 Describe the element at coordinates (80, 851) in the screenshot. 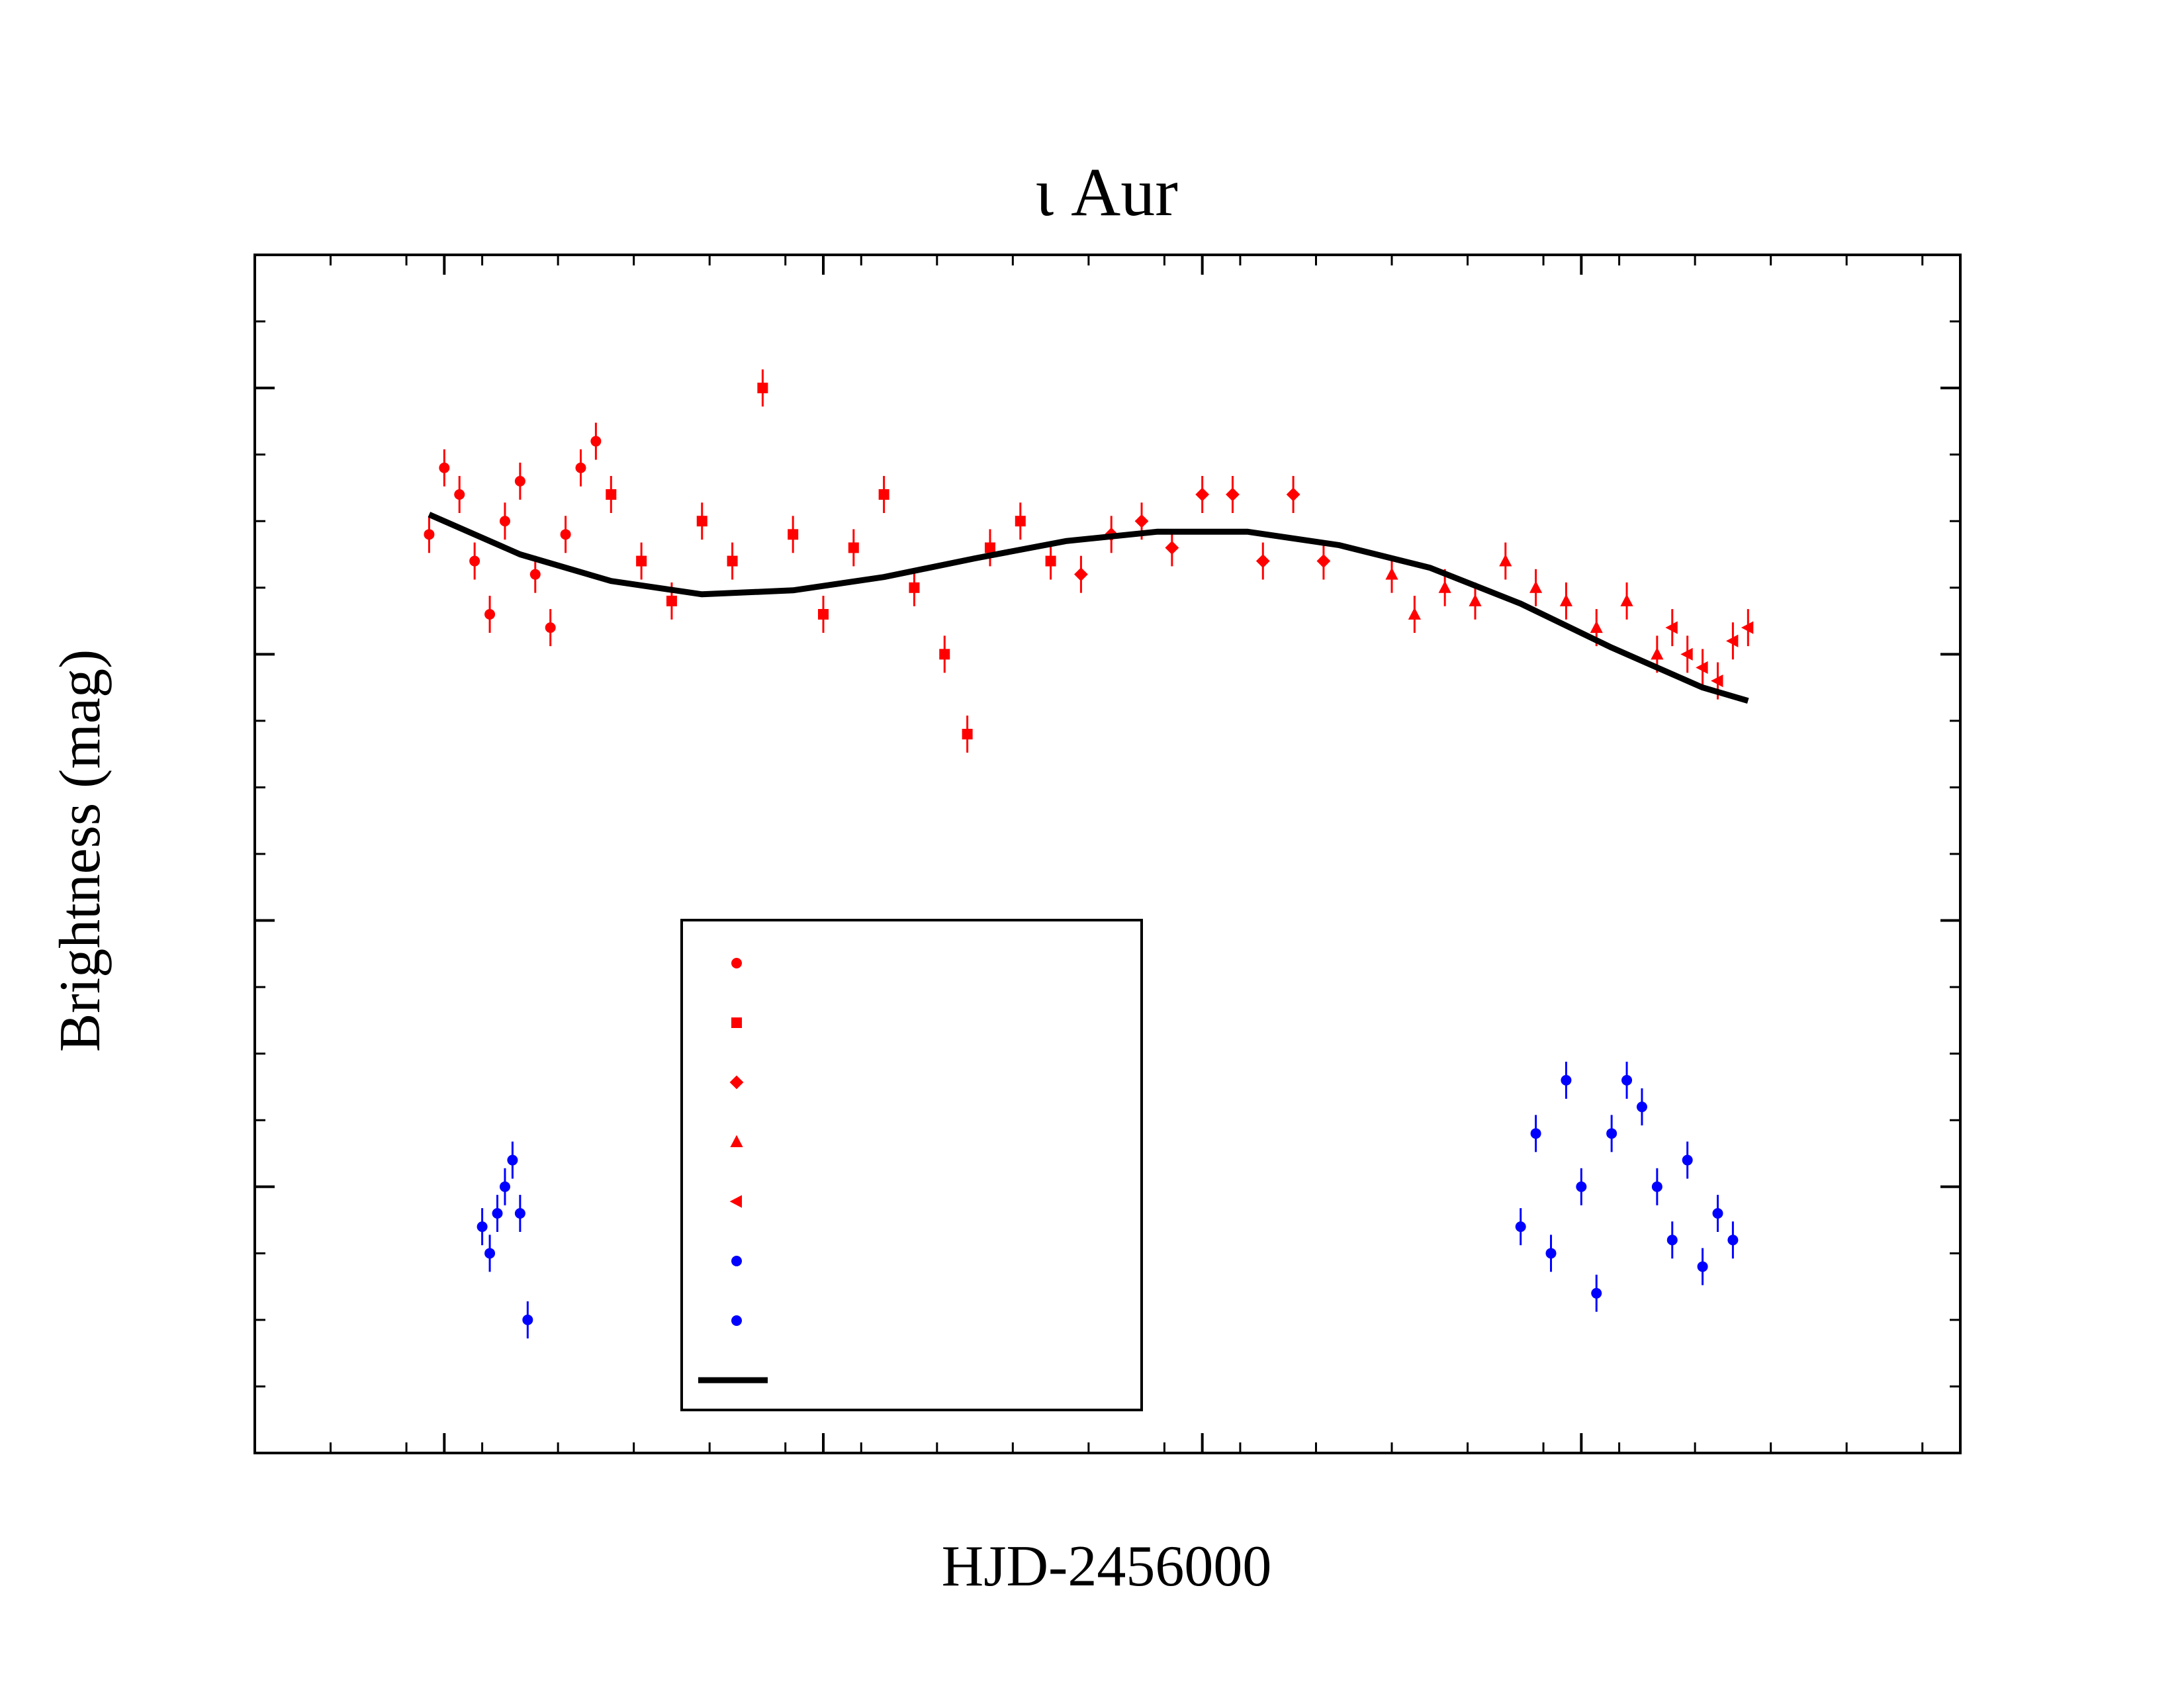

I see `y-axis-label: Brightness (mag)` at that location.